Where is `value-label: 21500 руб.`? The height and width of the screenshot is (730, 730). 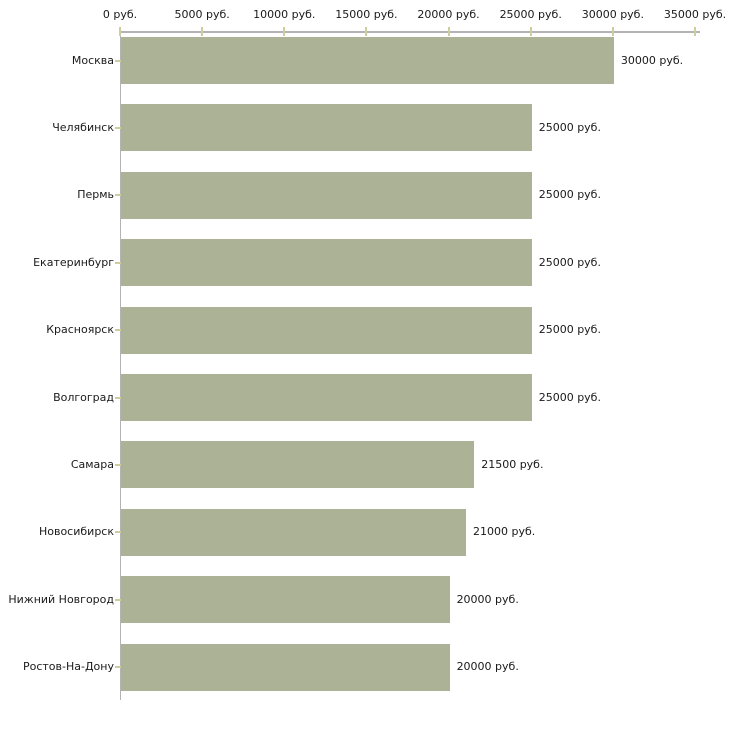
value-label: 21500 руб. is located at coordinates (512, 464).